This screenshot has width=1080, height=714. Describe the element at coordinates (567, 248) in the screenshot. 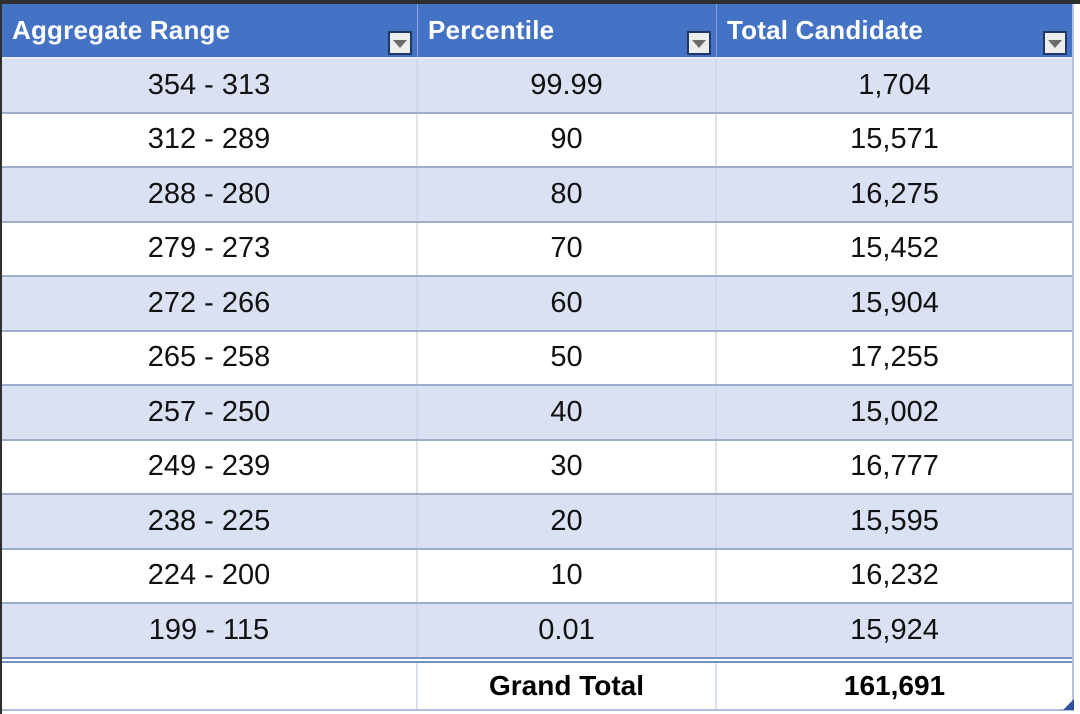

I see `table-cell: 70` at that location.